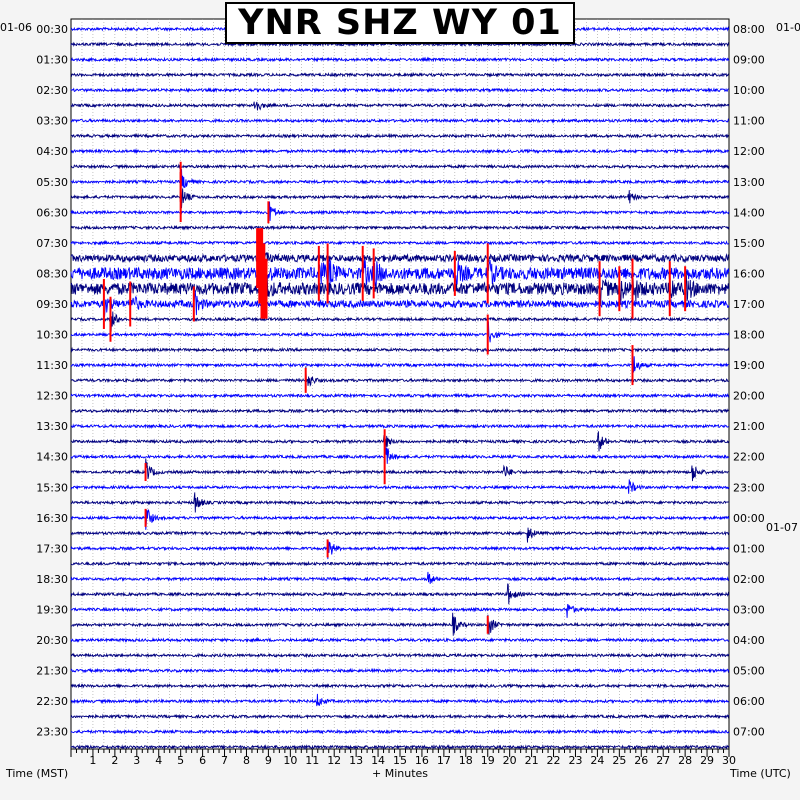 Image resolution: width=800 pixels, height=800 pixels. Describe the element at coordinates (158, 760) in the screenshot. I see `x-tick-label: 4` at that location.